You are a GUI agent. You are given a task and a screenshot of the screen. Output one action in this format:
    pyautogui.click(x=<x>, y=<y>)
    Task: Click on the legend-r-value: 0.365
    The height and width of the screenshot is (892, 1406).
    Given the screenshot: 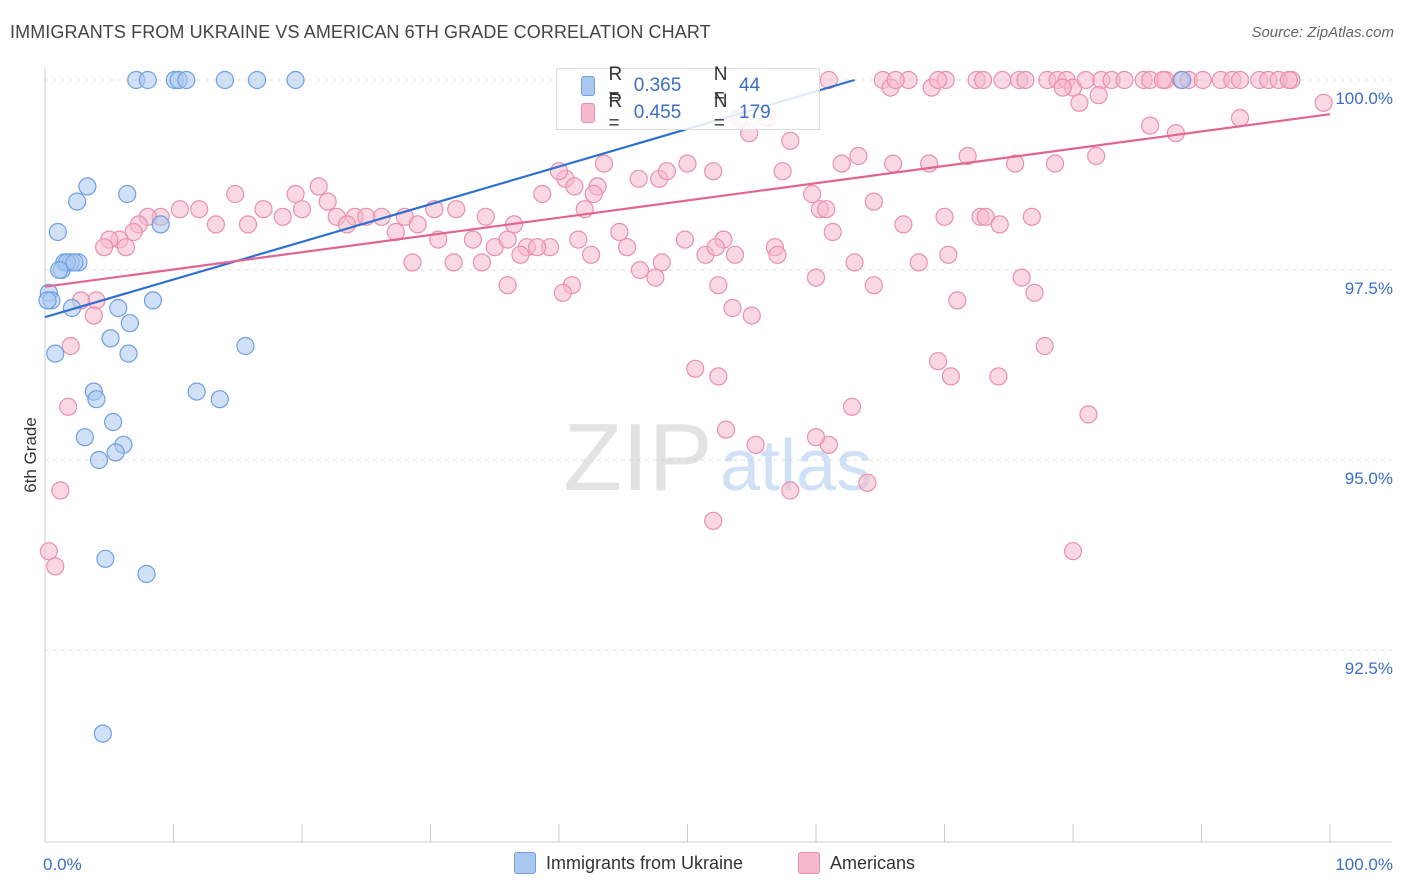 What is the action you would take?
    pyautogui.click(x=657, y=85)
    